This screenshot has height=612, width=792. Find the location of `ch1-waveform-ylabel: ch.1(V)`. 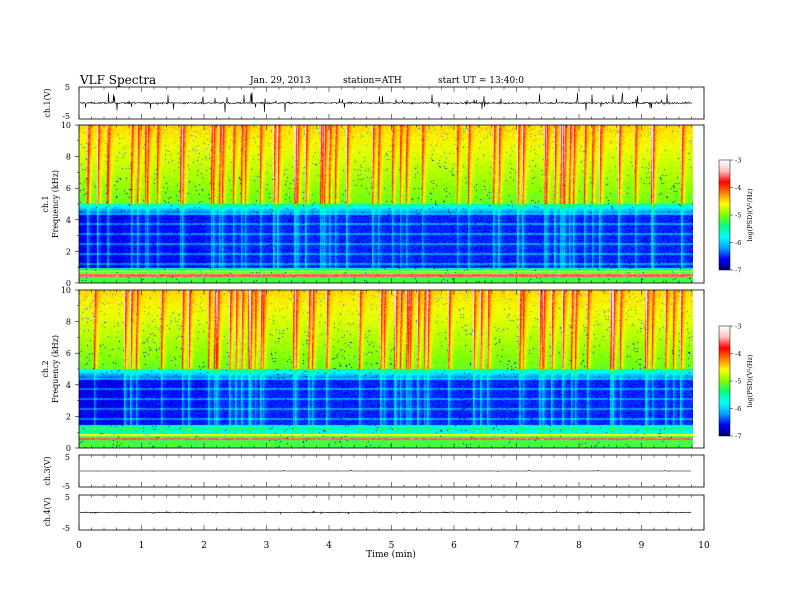

ch1-waveform-ylabel: ch.1(V) is located at coordinates (47, 102).